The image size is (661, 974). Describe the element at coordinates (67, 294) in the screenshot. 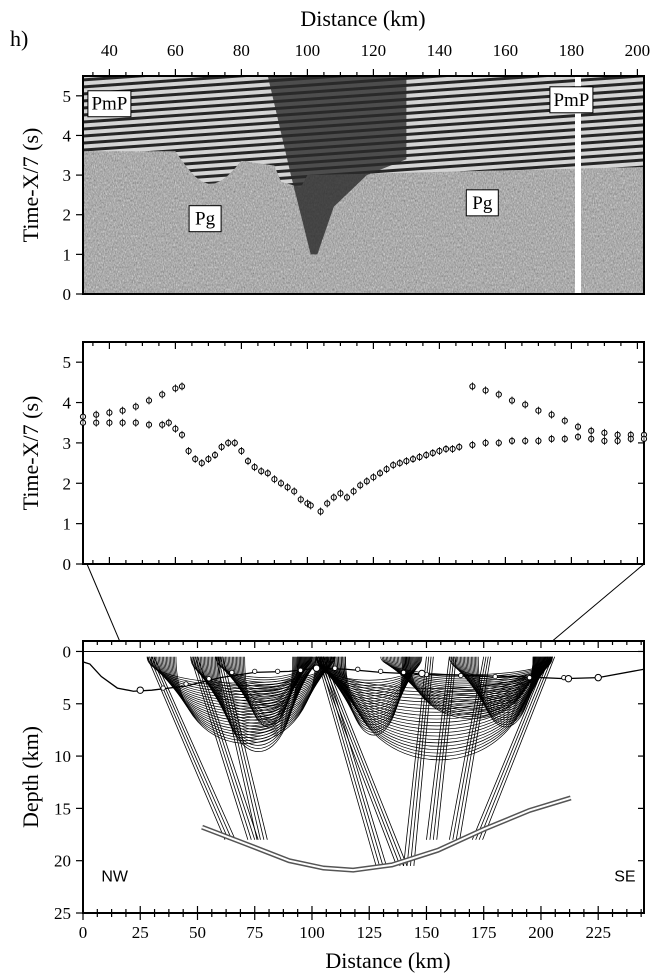

I see `y-tick-label: 0` at that location.